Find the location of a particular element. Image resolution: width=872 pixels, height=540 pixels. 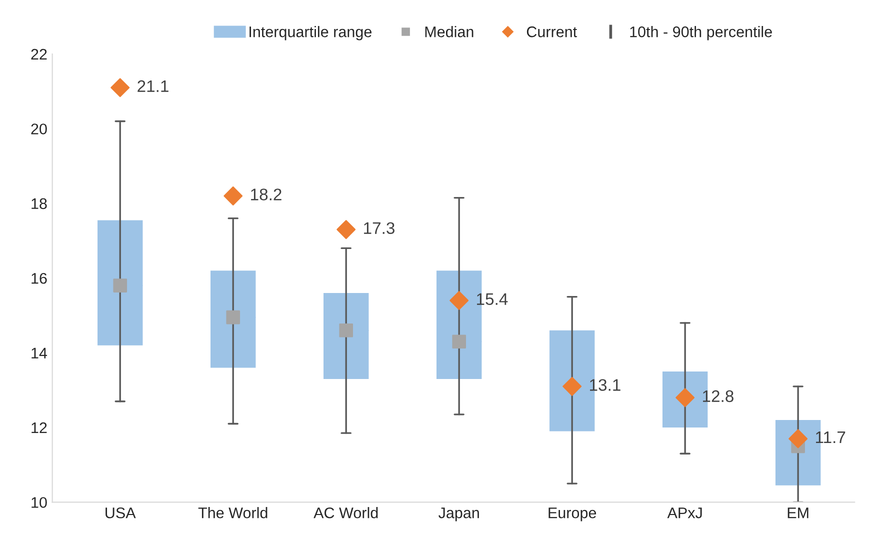

data-label: 12.8 is located at coordinates (718, 396).